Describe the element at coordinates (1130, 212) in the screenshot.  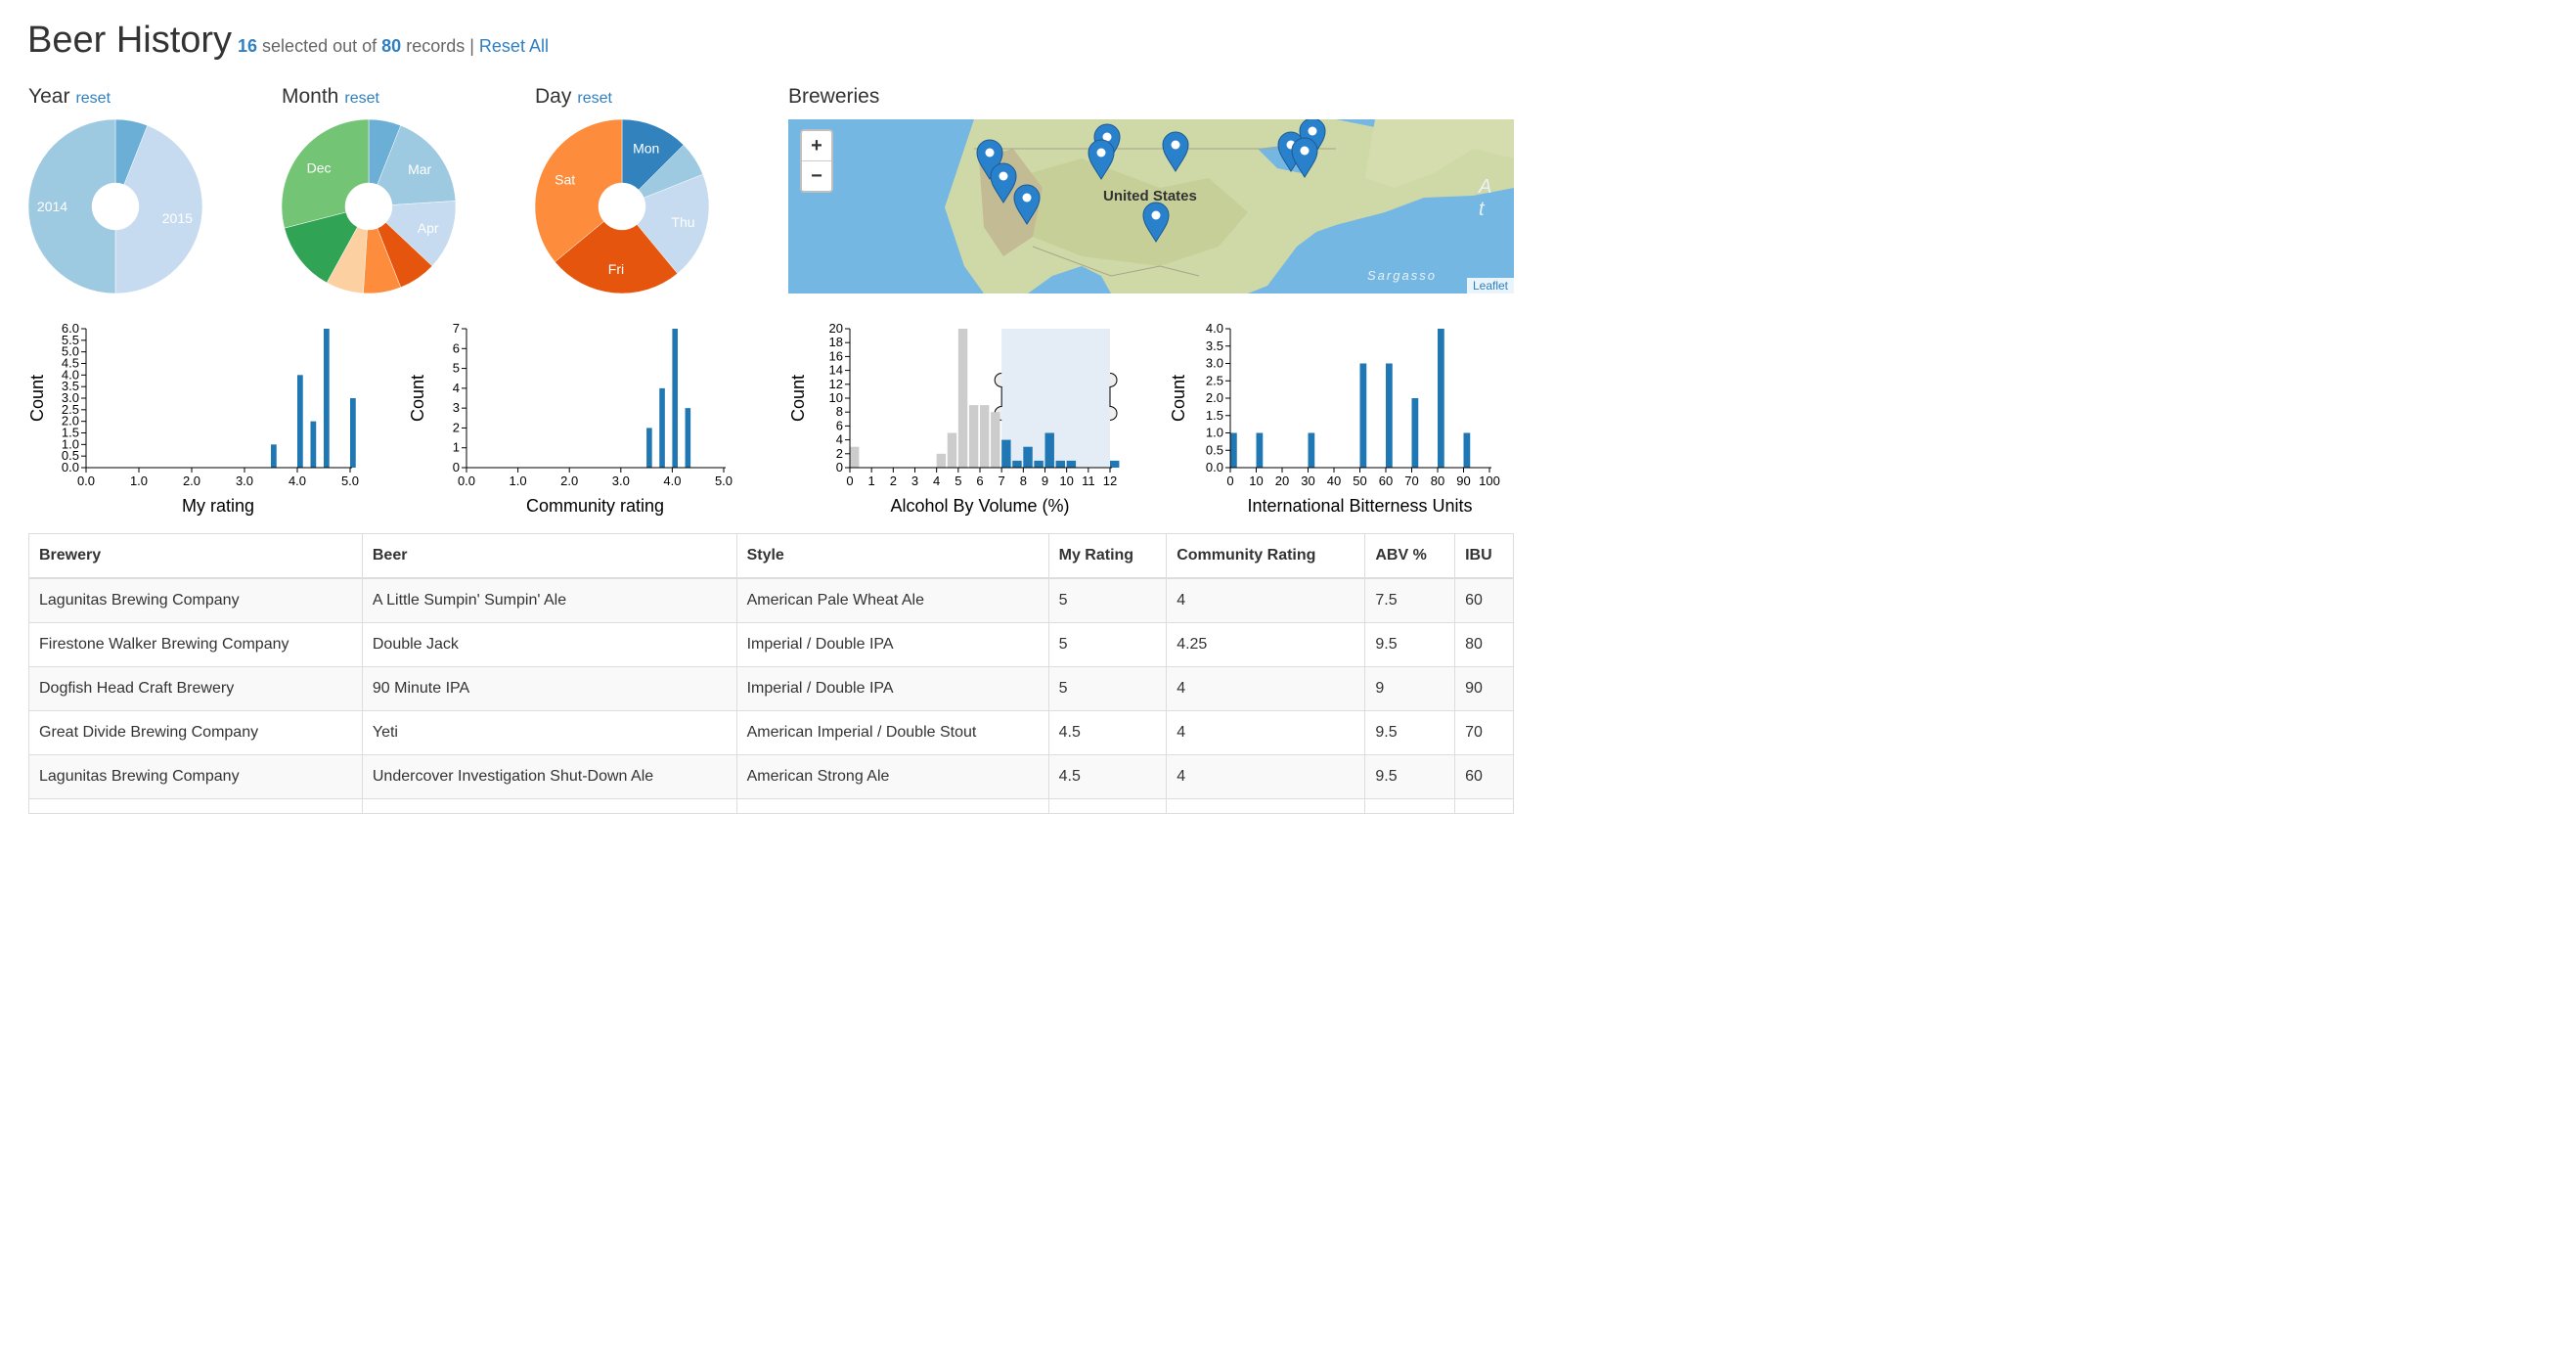
I see `map-land-shading` at that location.